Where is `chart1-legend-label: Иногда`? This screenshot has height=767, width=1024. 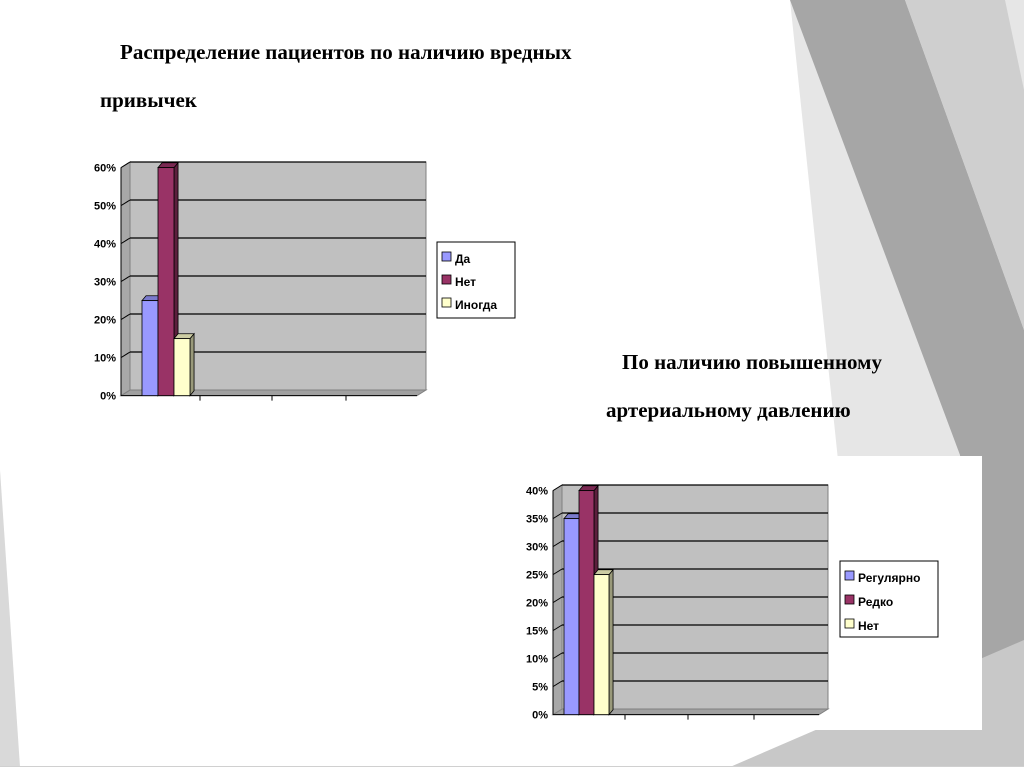
chart1-legend-label: Иногда is located at coordinates (476, 305).